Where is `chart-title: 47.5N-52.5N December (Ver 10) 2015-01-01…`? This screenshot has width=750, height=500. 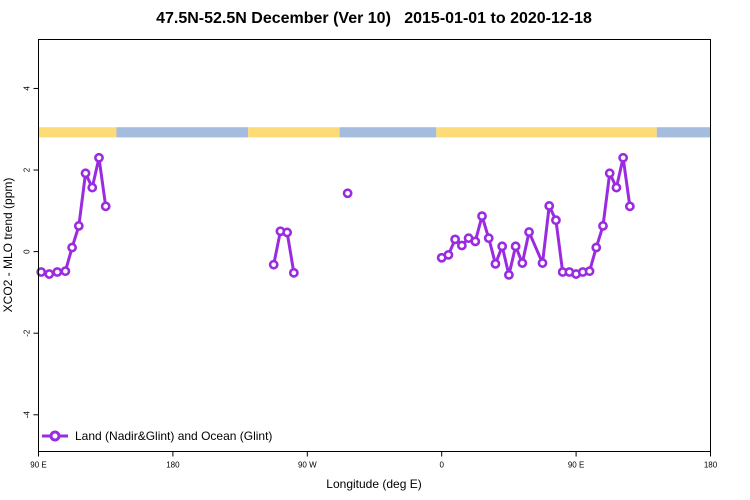
chart-title: 47.5N-52.5N December (Ver 10) 2015-01-01… is located at coordinates (374, 18).